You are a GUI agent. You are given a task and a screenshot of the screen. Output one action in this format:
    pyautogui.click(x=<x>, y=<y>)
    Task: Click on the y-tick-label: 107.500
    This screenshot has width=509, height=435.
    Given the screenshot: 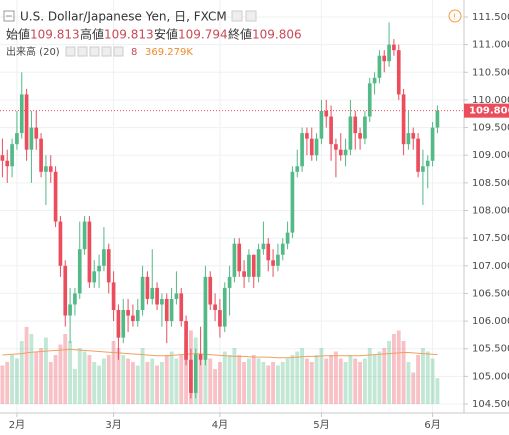 What is the action you would take?
    pyautogui.click(x=490, y=238)
    